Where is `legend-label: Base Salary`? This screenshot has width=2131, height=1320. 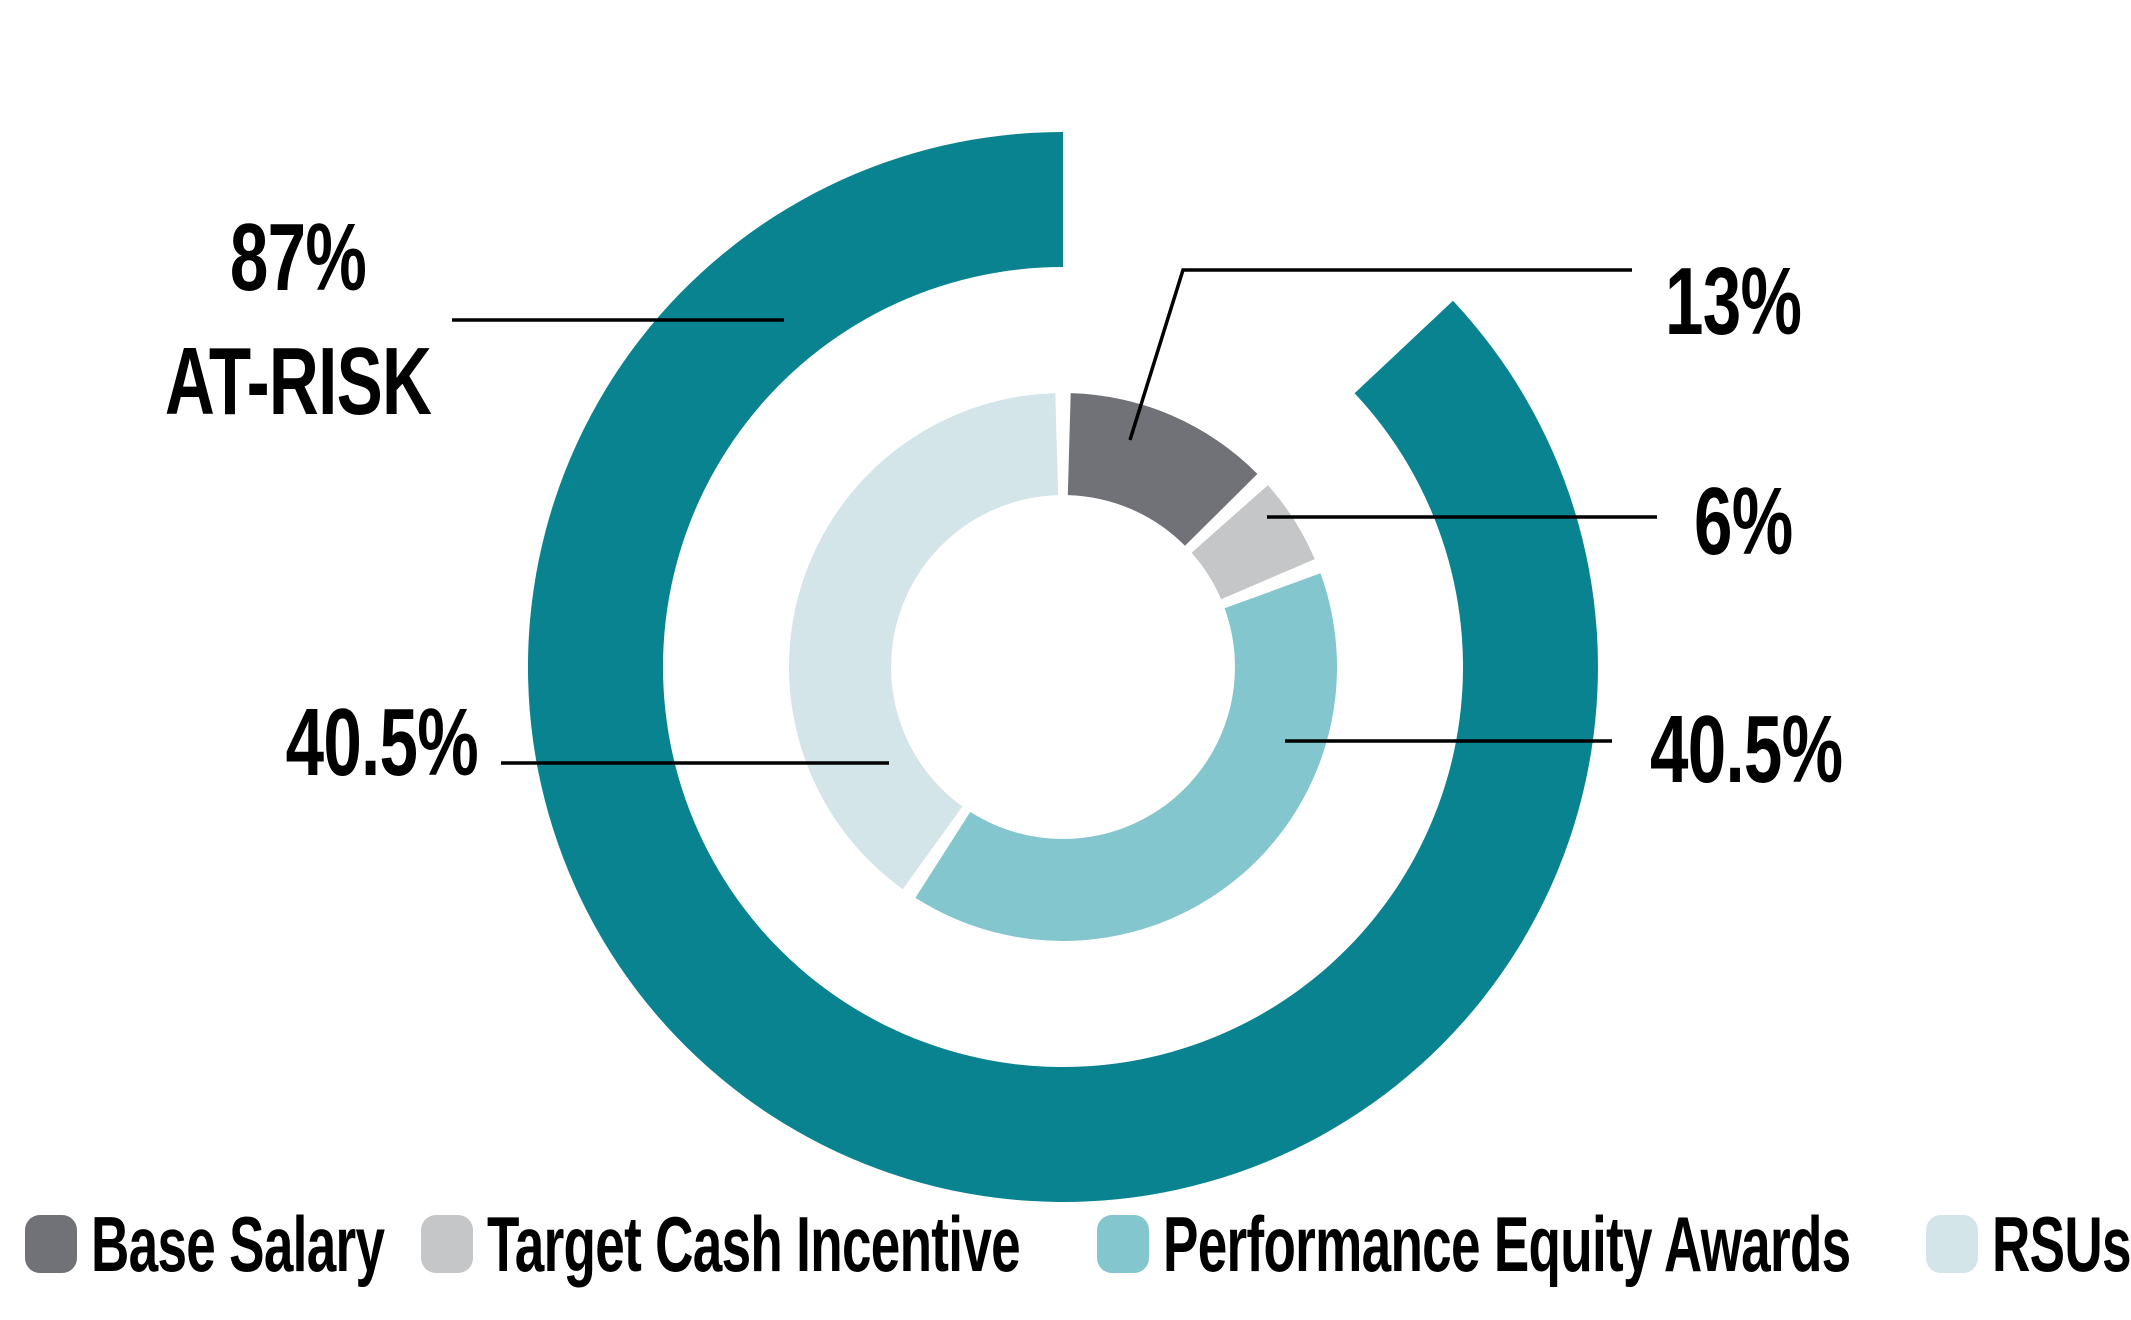 legend-label: Base Salary is located at coordinates (238, 1243).